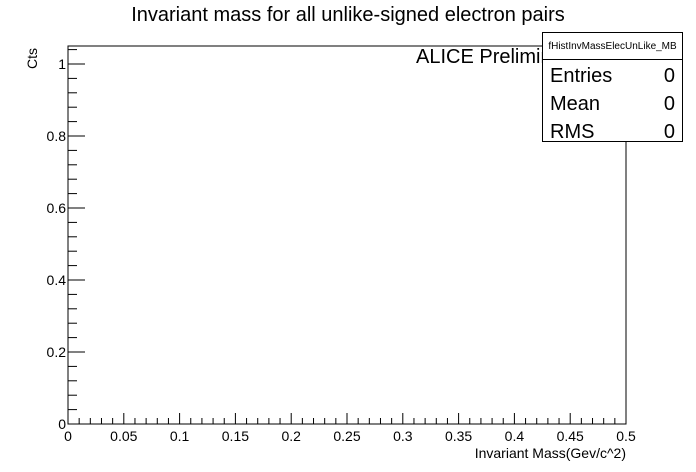  Describe the element at coordinates (346, 436) in the screenshot. I see `x-tick-label: 0.25` at that location.